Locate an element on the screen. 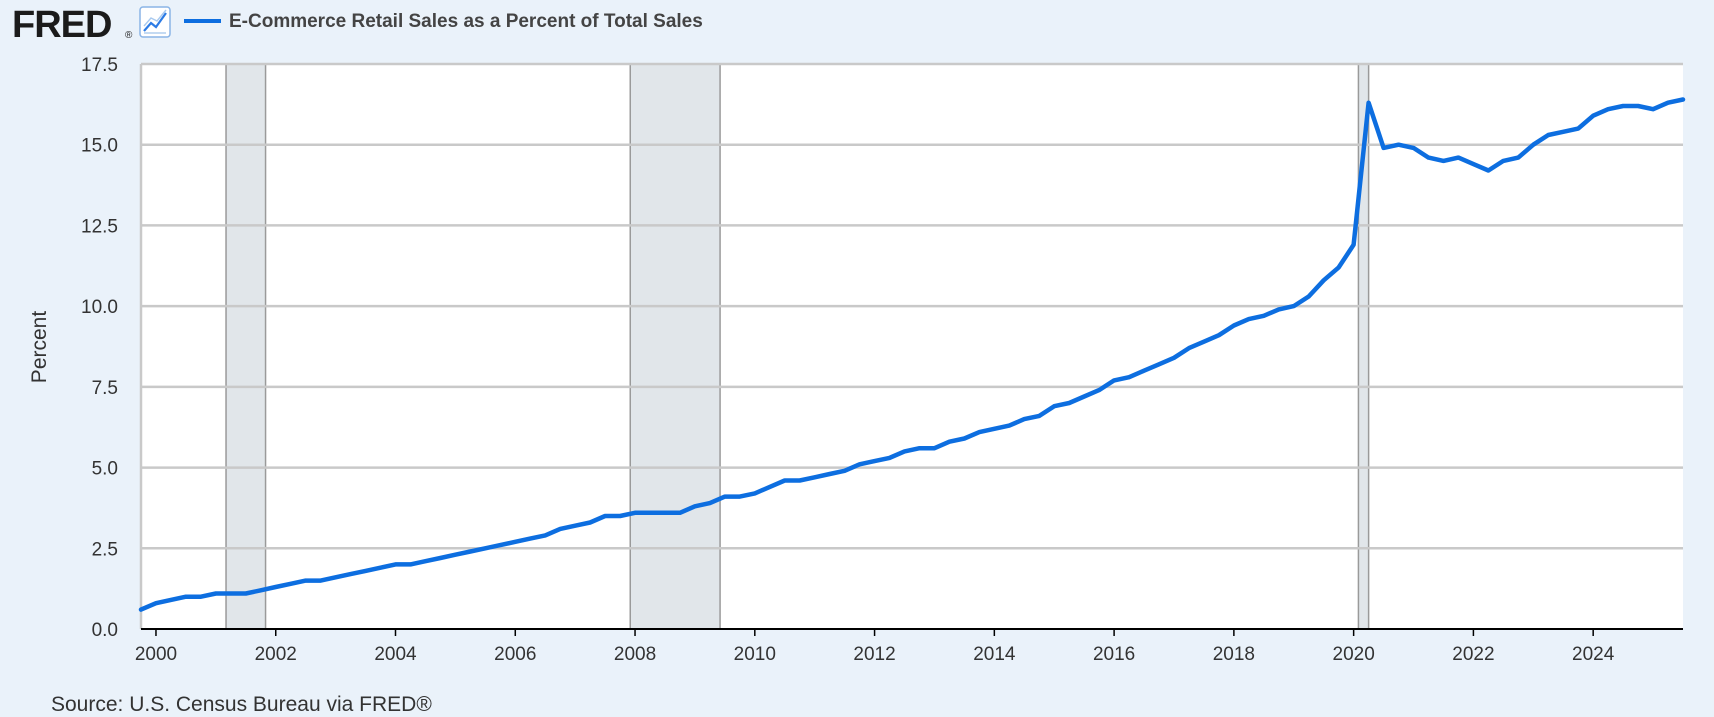 Image resolution: width=1714 pixels, height=717 pixels. x-tick-label: 2002 is located at coordinates (276, 654).